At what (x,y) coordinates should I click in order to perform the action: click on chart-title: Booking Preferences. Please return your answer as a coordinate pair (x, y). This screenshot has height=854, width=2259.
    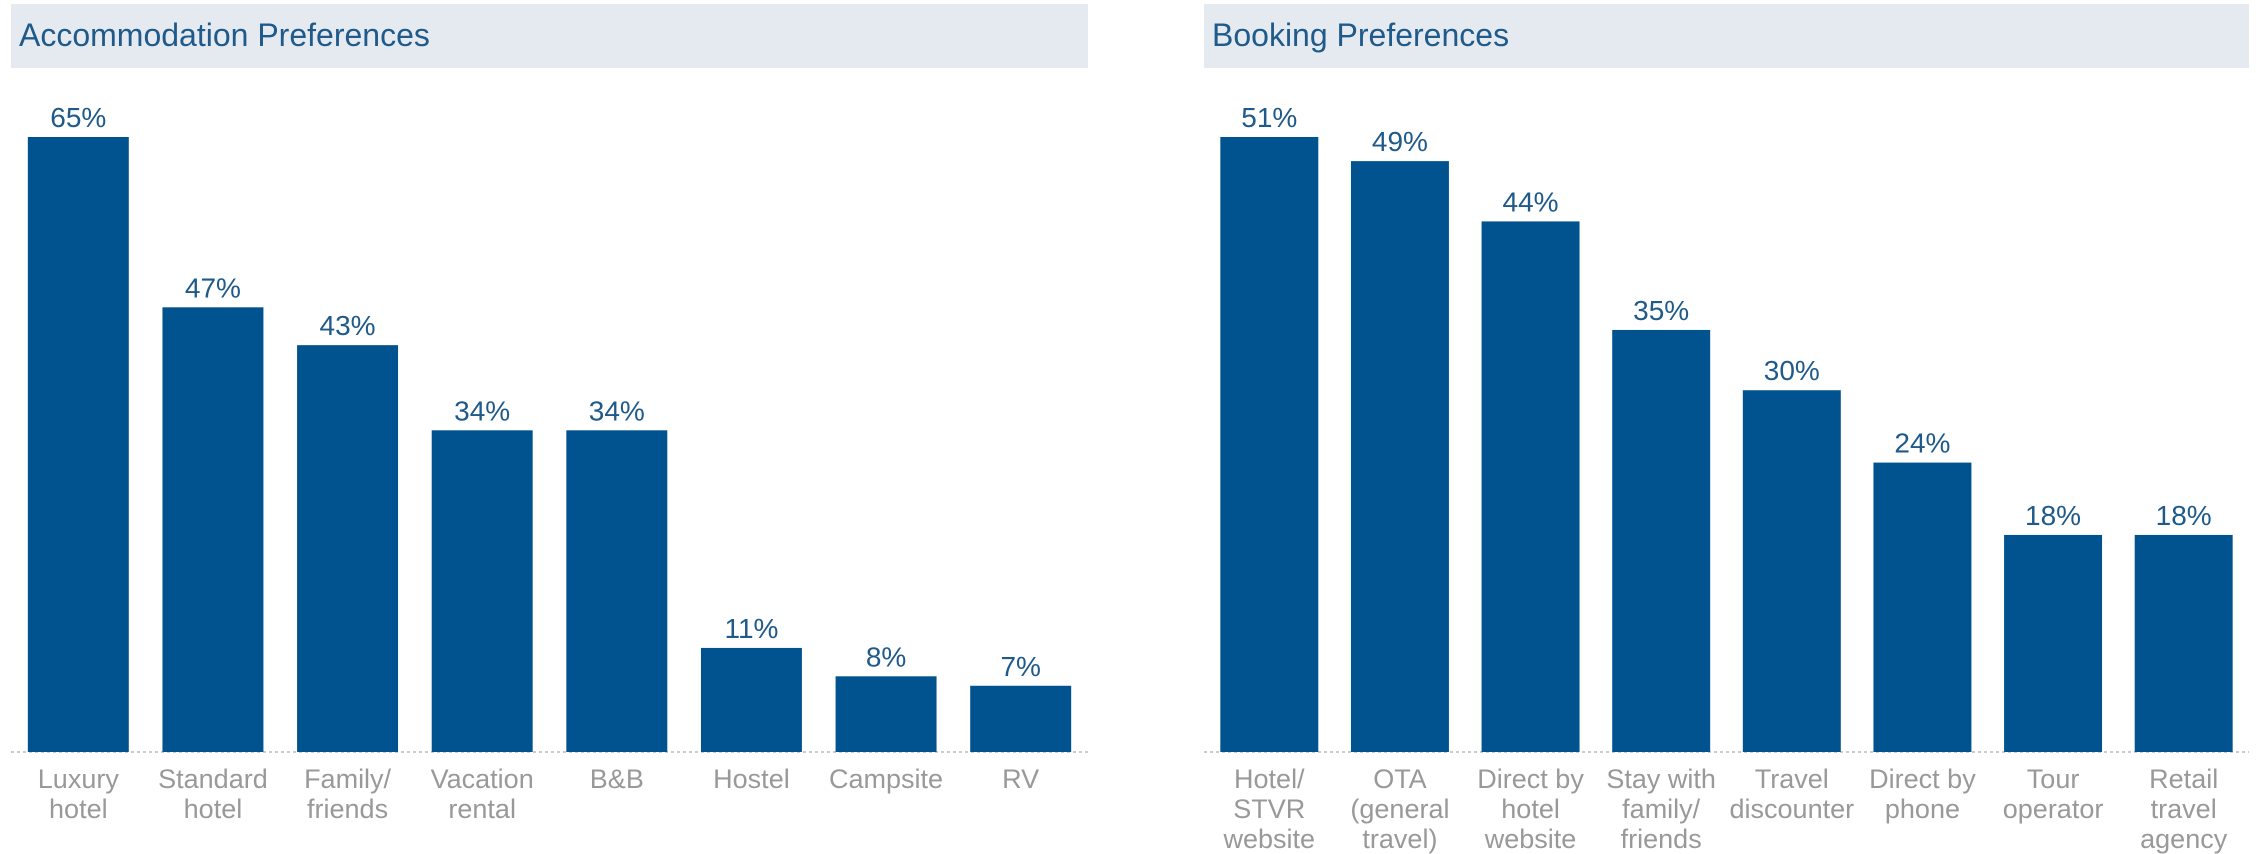
    Looking at the image, I should click on (1360, 35).